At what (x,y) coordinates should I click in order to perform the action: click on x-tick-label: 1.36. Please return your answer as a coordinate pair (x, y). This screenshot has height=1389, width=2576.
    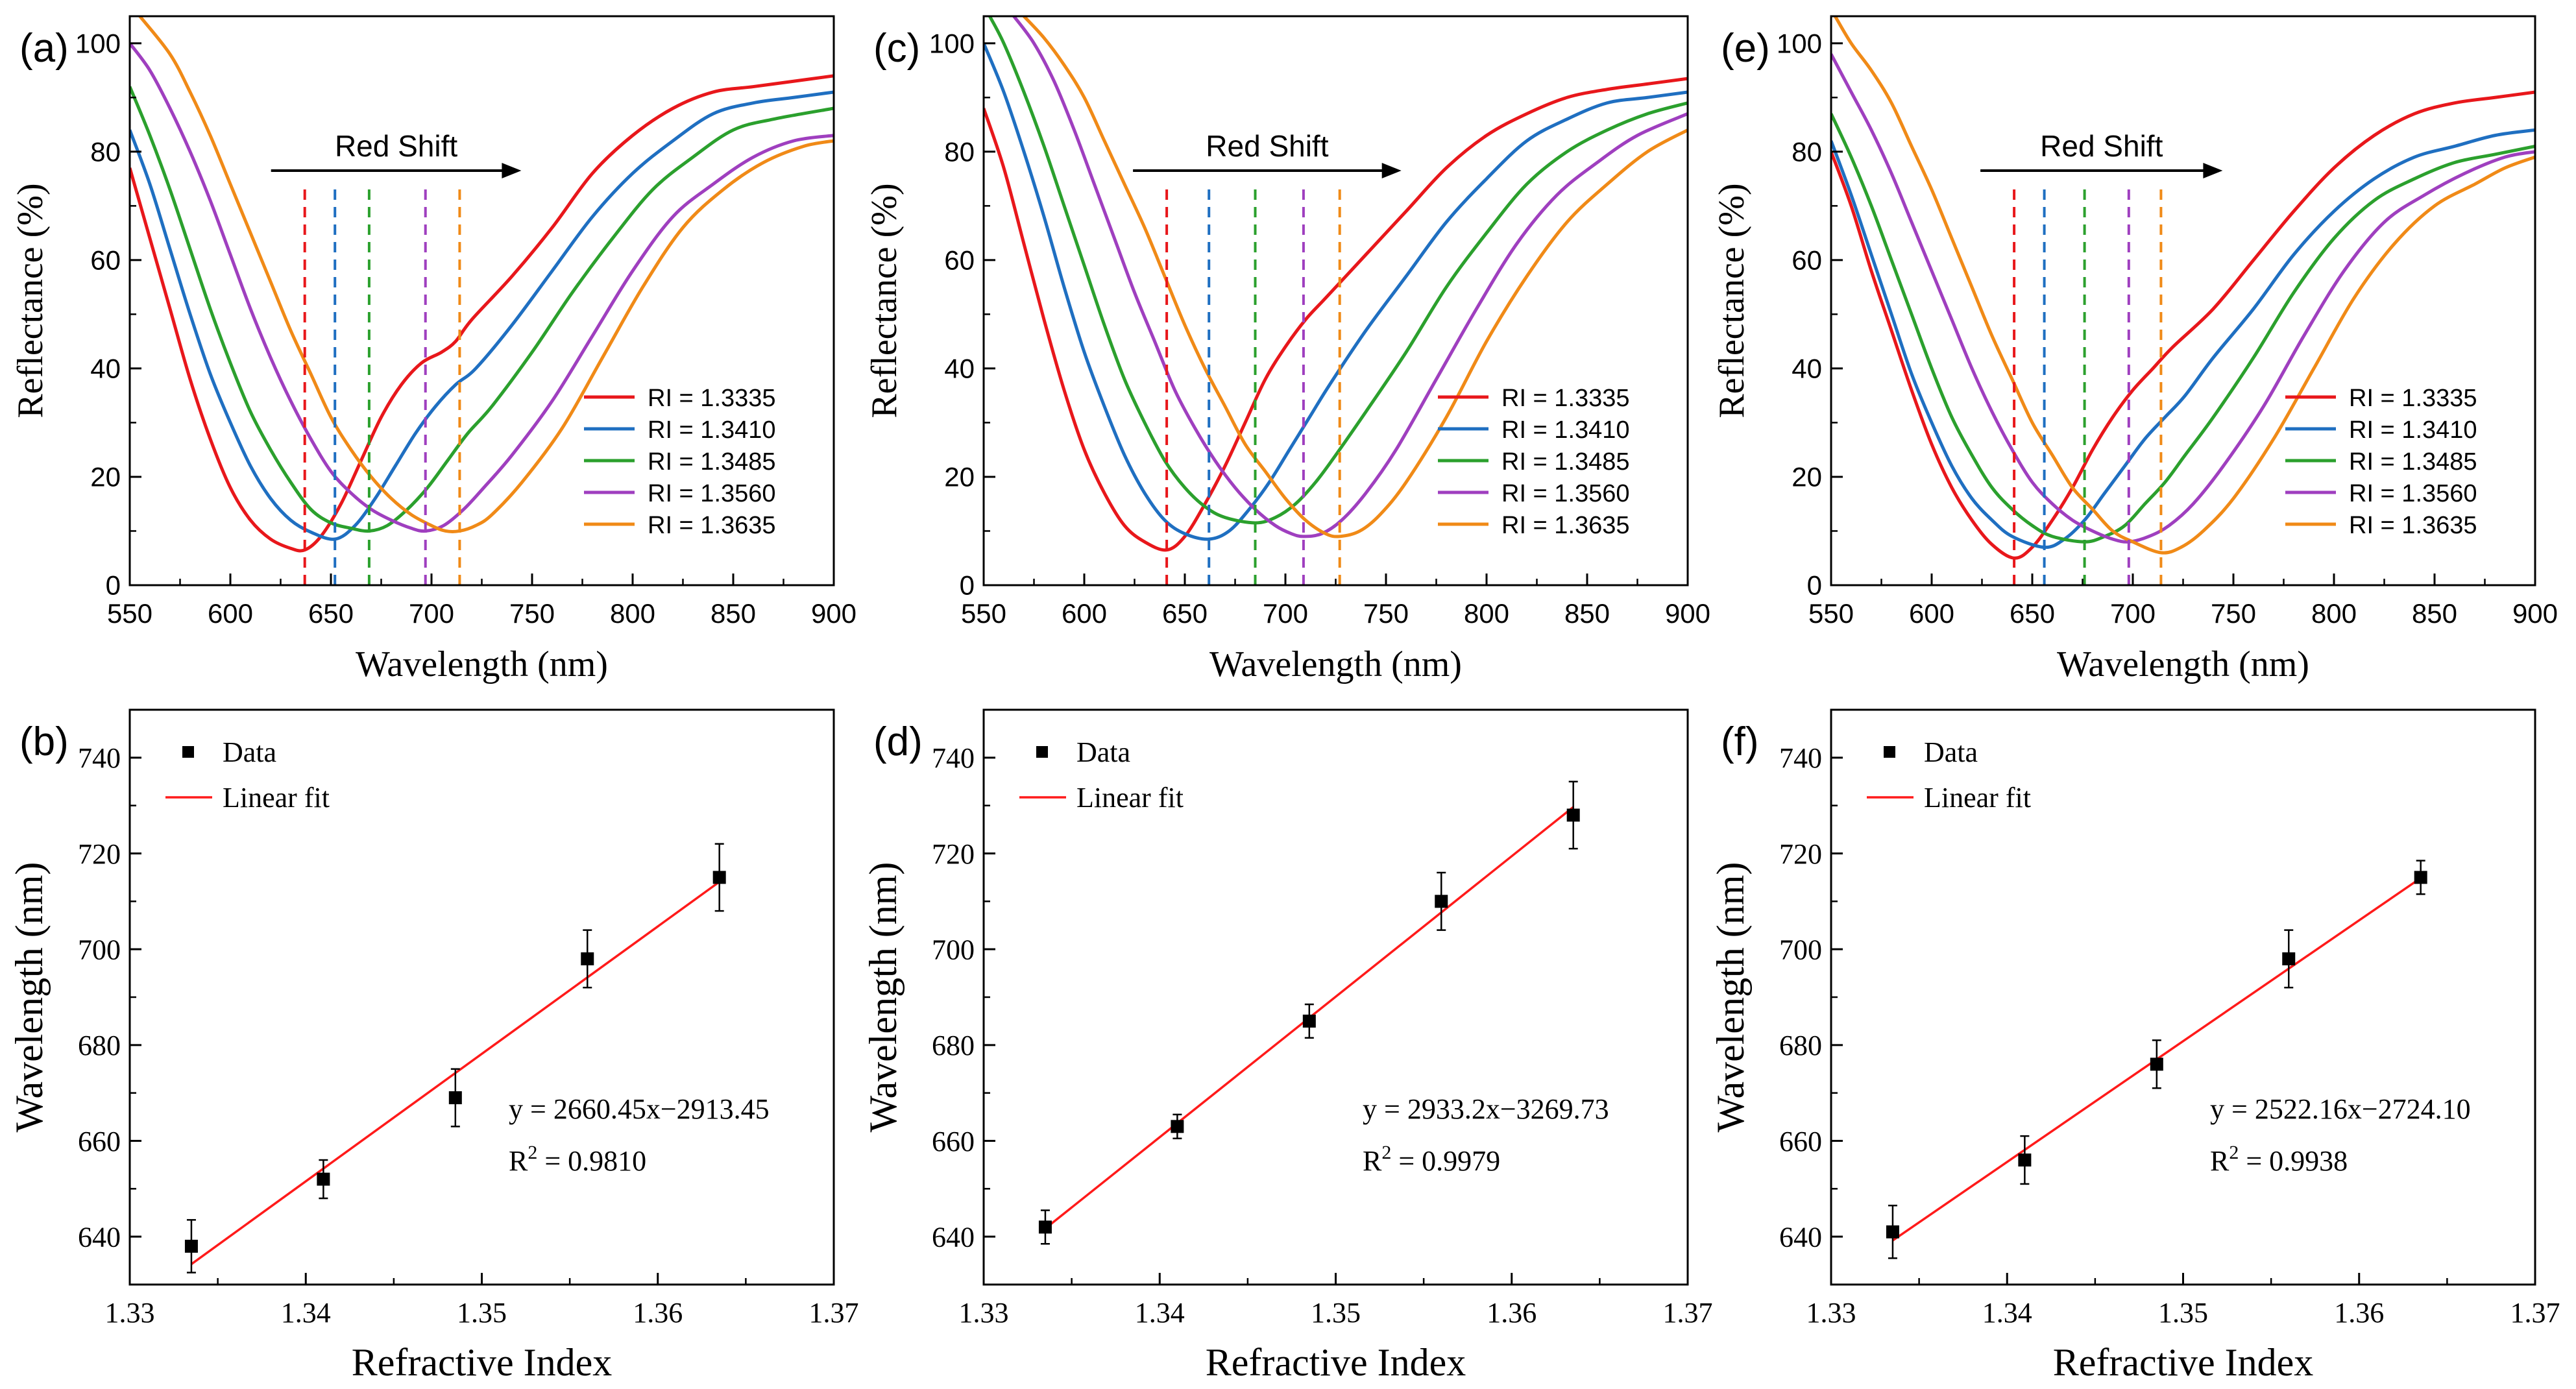
    Looking at the image, I should click on (1512, 1313).